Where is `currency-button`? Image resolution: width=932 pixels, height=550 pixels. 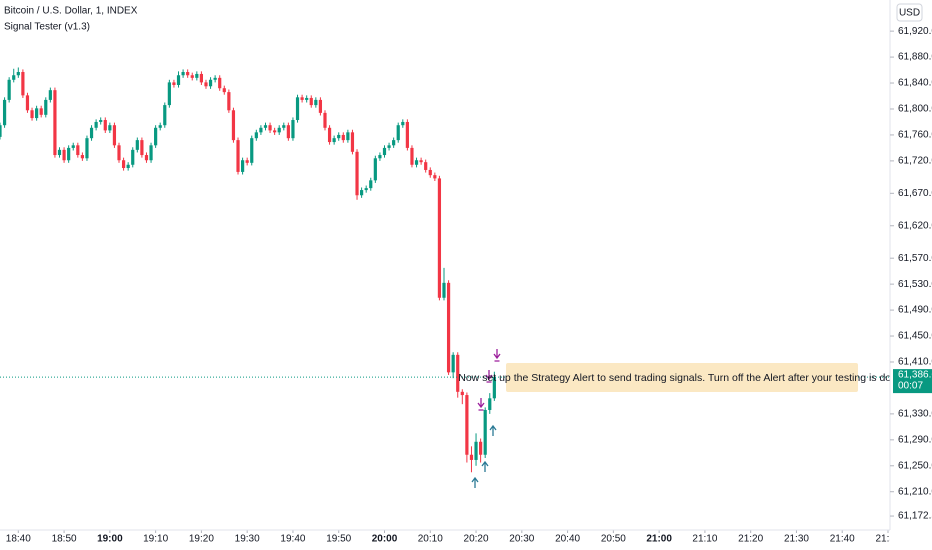
currency-button is located at coordinates (909, 12).